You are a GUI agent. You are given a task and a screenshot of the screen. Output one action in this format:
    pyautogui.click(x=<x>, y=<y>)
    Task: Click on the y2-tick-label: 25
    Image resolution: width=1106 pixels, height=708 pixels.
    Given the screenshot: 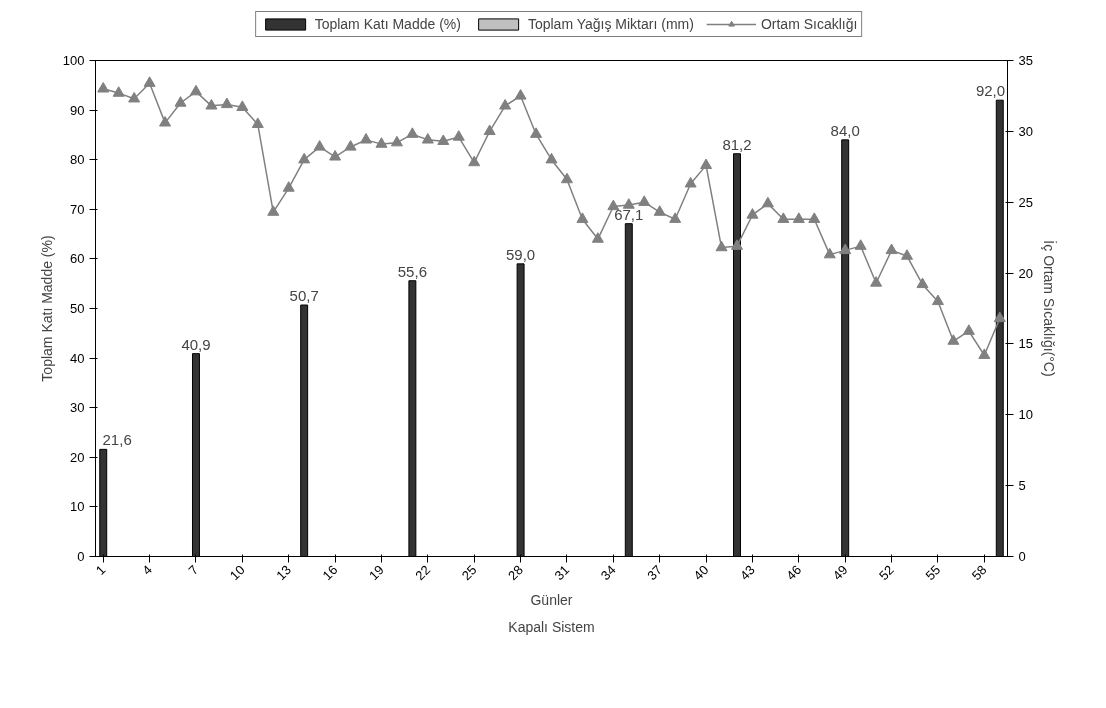 What is the action you would take?
    pyautogui.click(x=1025, y=202)
    